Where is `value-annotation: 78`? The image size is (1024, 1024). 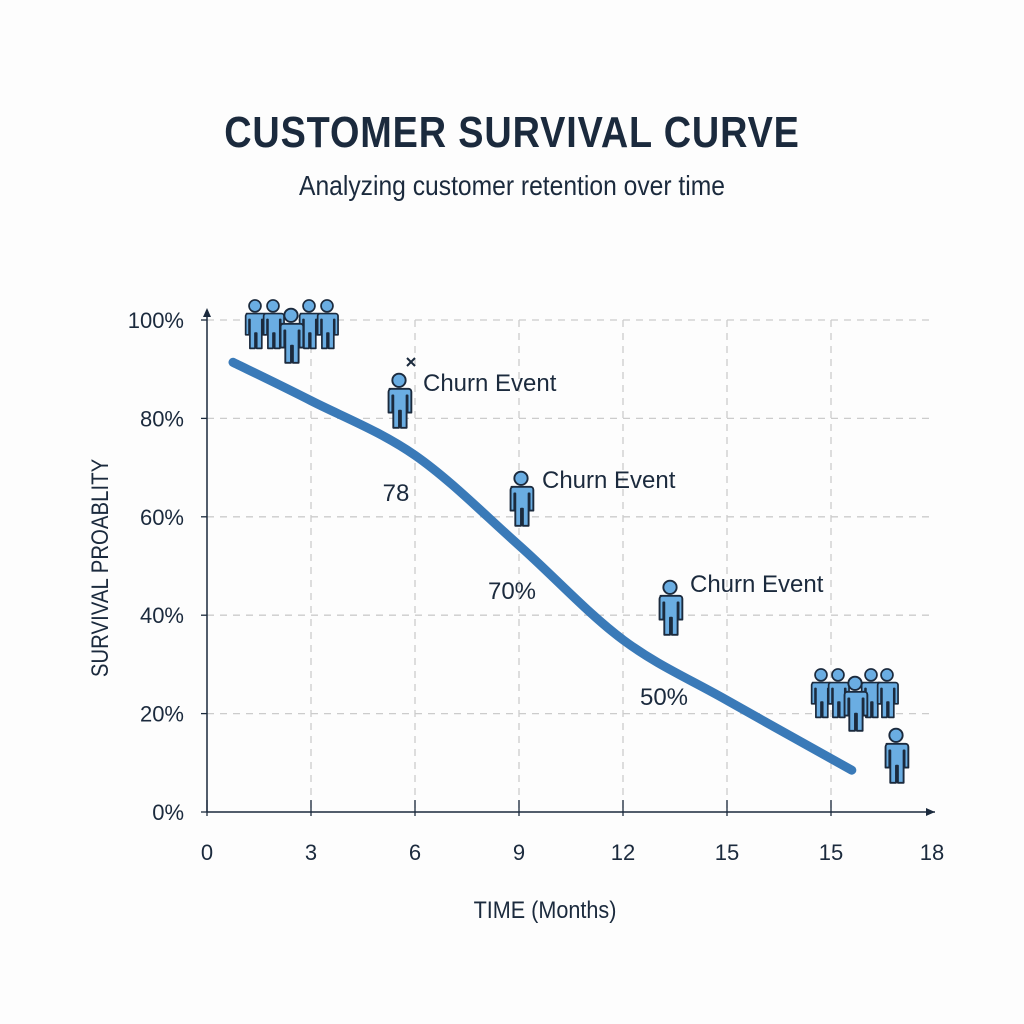
value-annotation: 78 is located at coordinates (396, 493).